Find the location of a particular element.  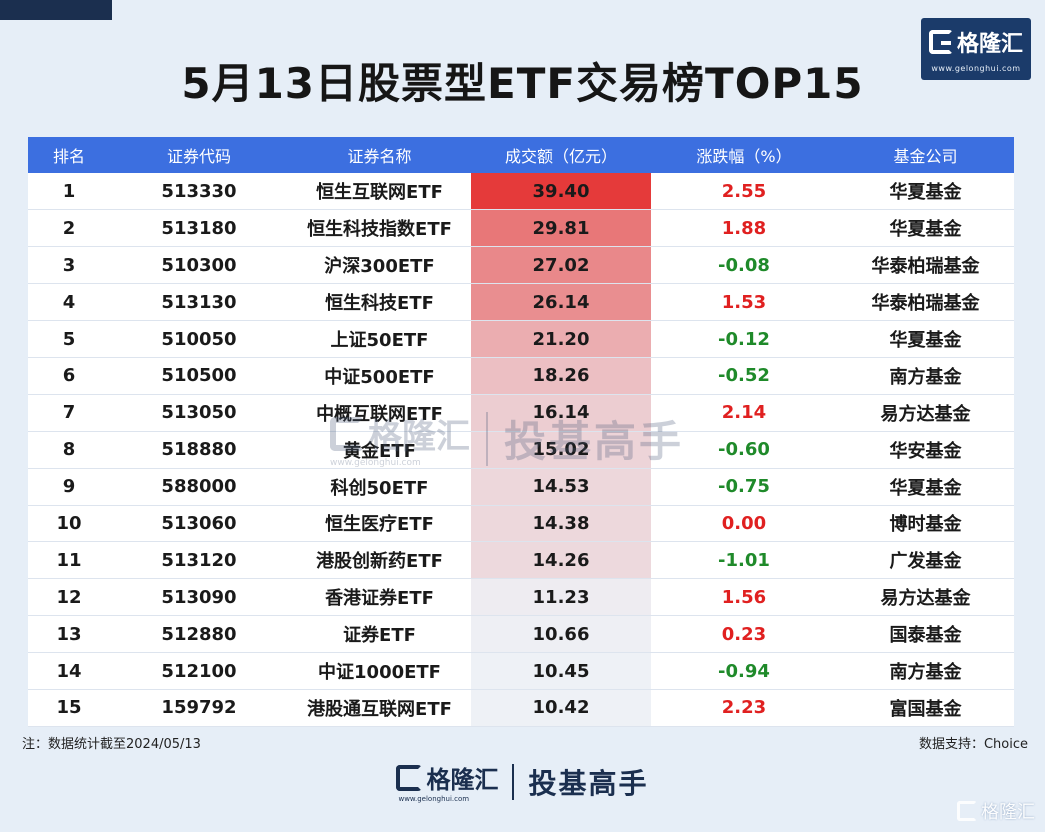

column-header: 证券名称 is located at coordinates (379, 155).